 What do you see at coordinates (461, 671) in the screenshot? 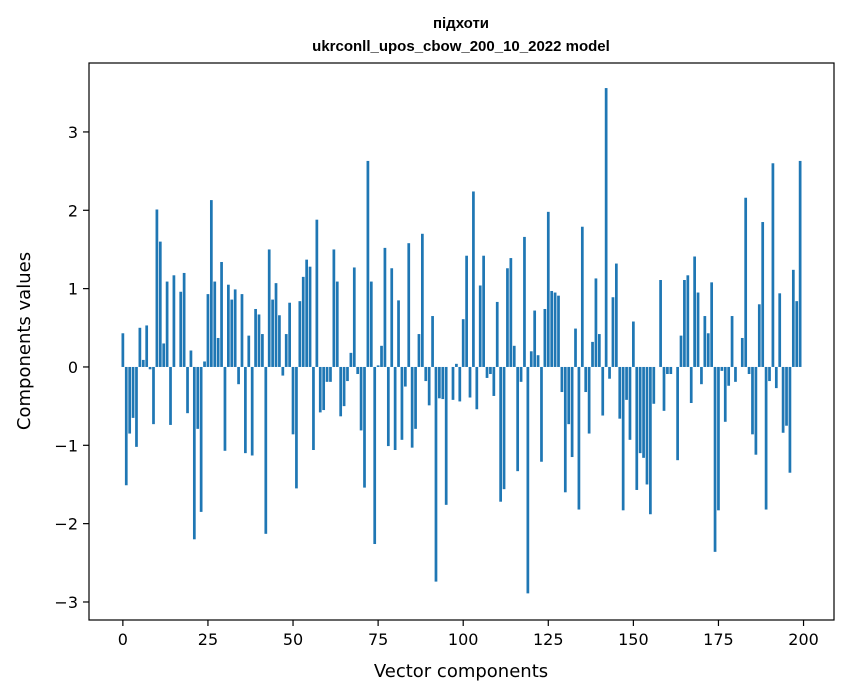
I see `x-axis-label: Vector components` at bounding box center [461, 671].